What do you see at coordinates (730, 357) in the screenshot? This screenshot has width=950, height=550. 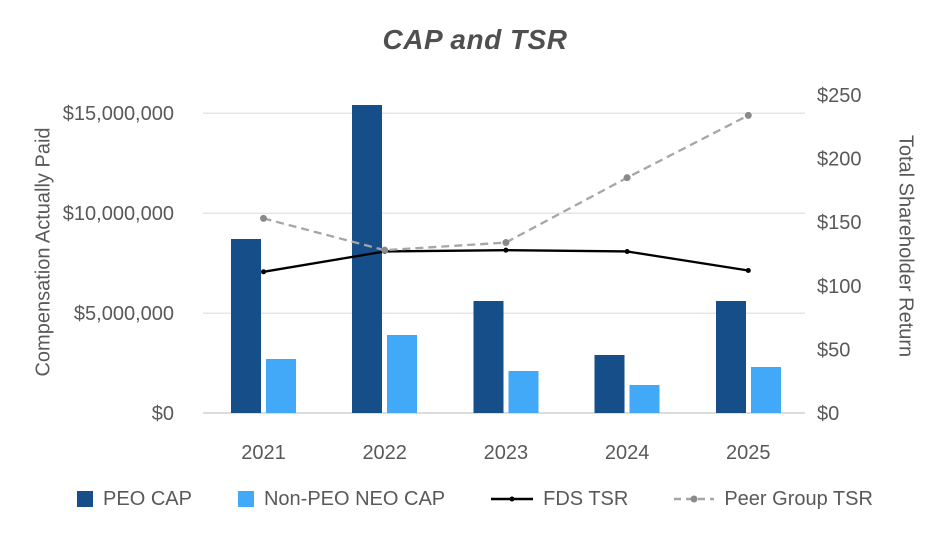 I see `bar-peo-cap-2025` at bounding box center [730, 357].